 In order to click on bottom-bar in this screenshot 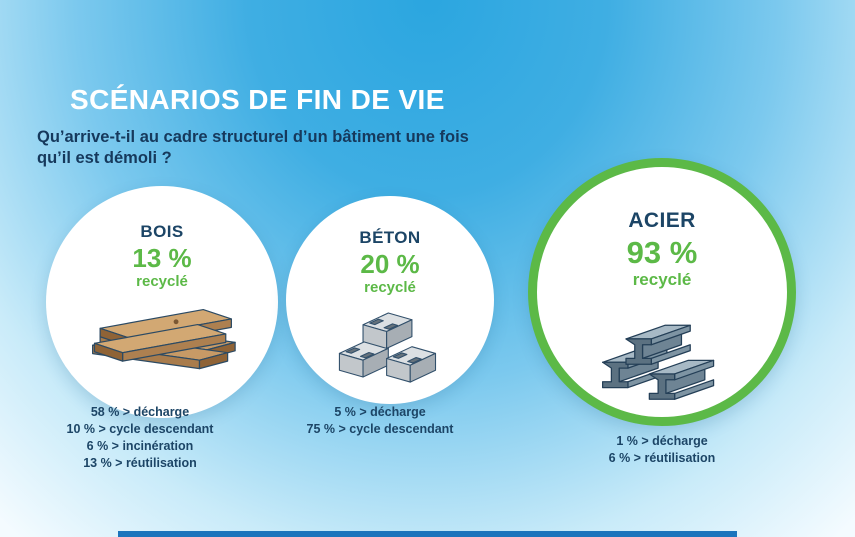, I will do `click(427, 534)`.